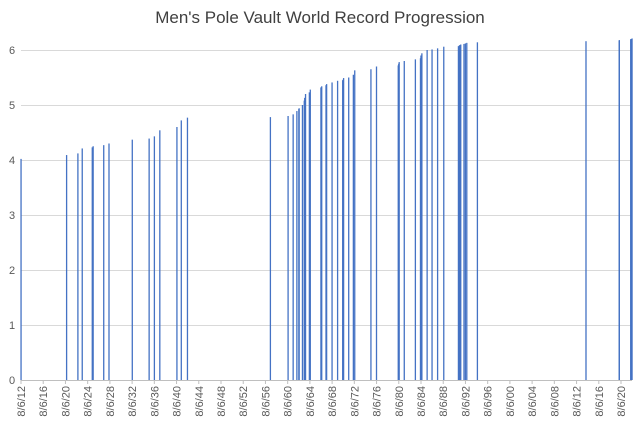  Describe the element at coordinates (511, 401) in the screenshot. I see `x-tick-label: 8/6/00` at that location.